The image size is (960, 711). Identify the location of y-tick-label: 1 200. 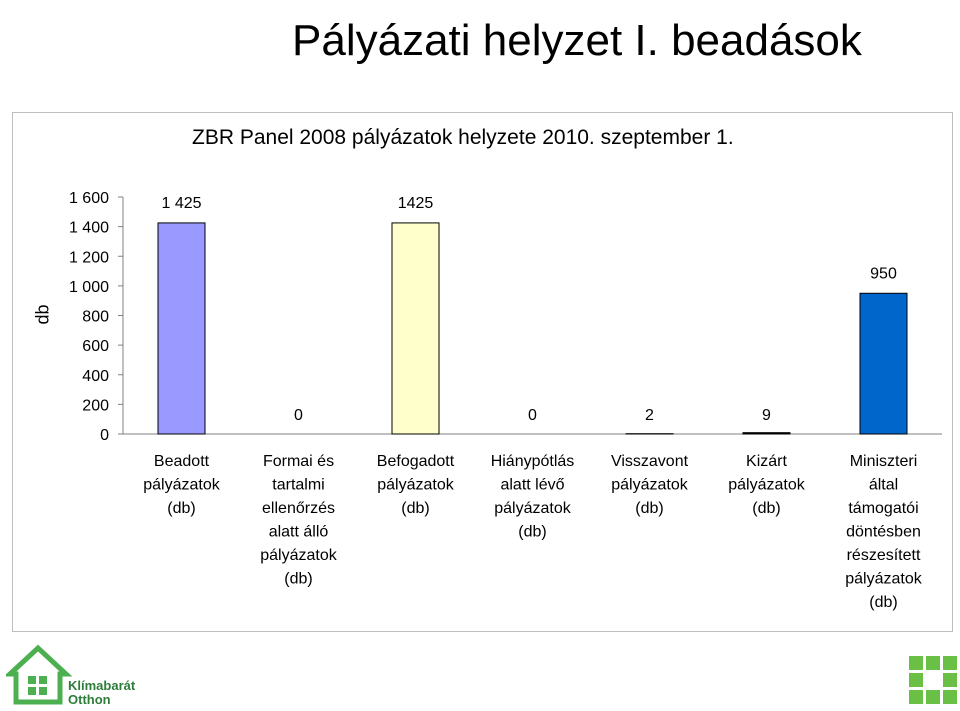
(89, 257).